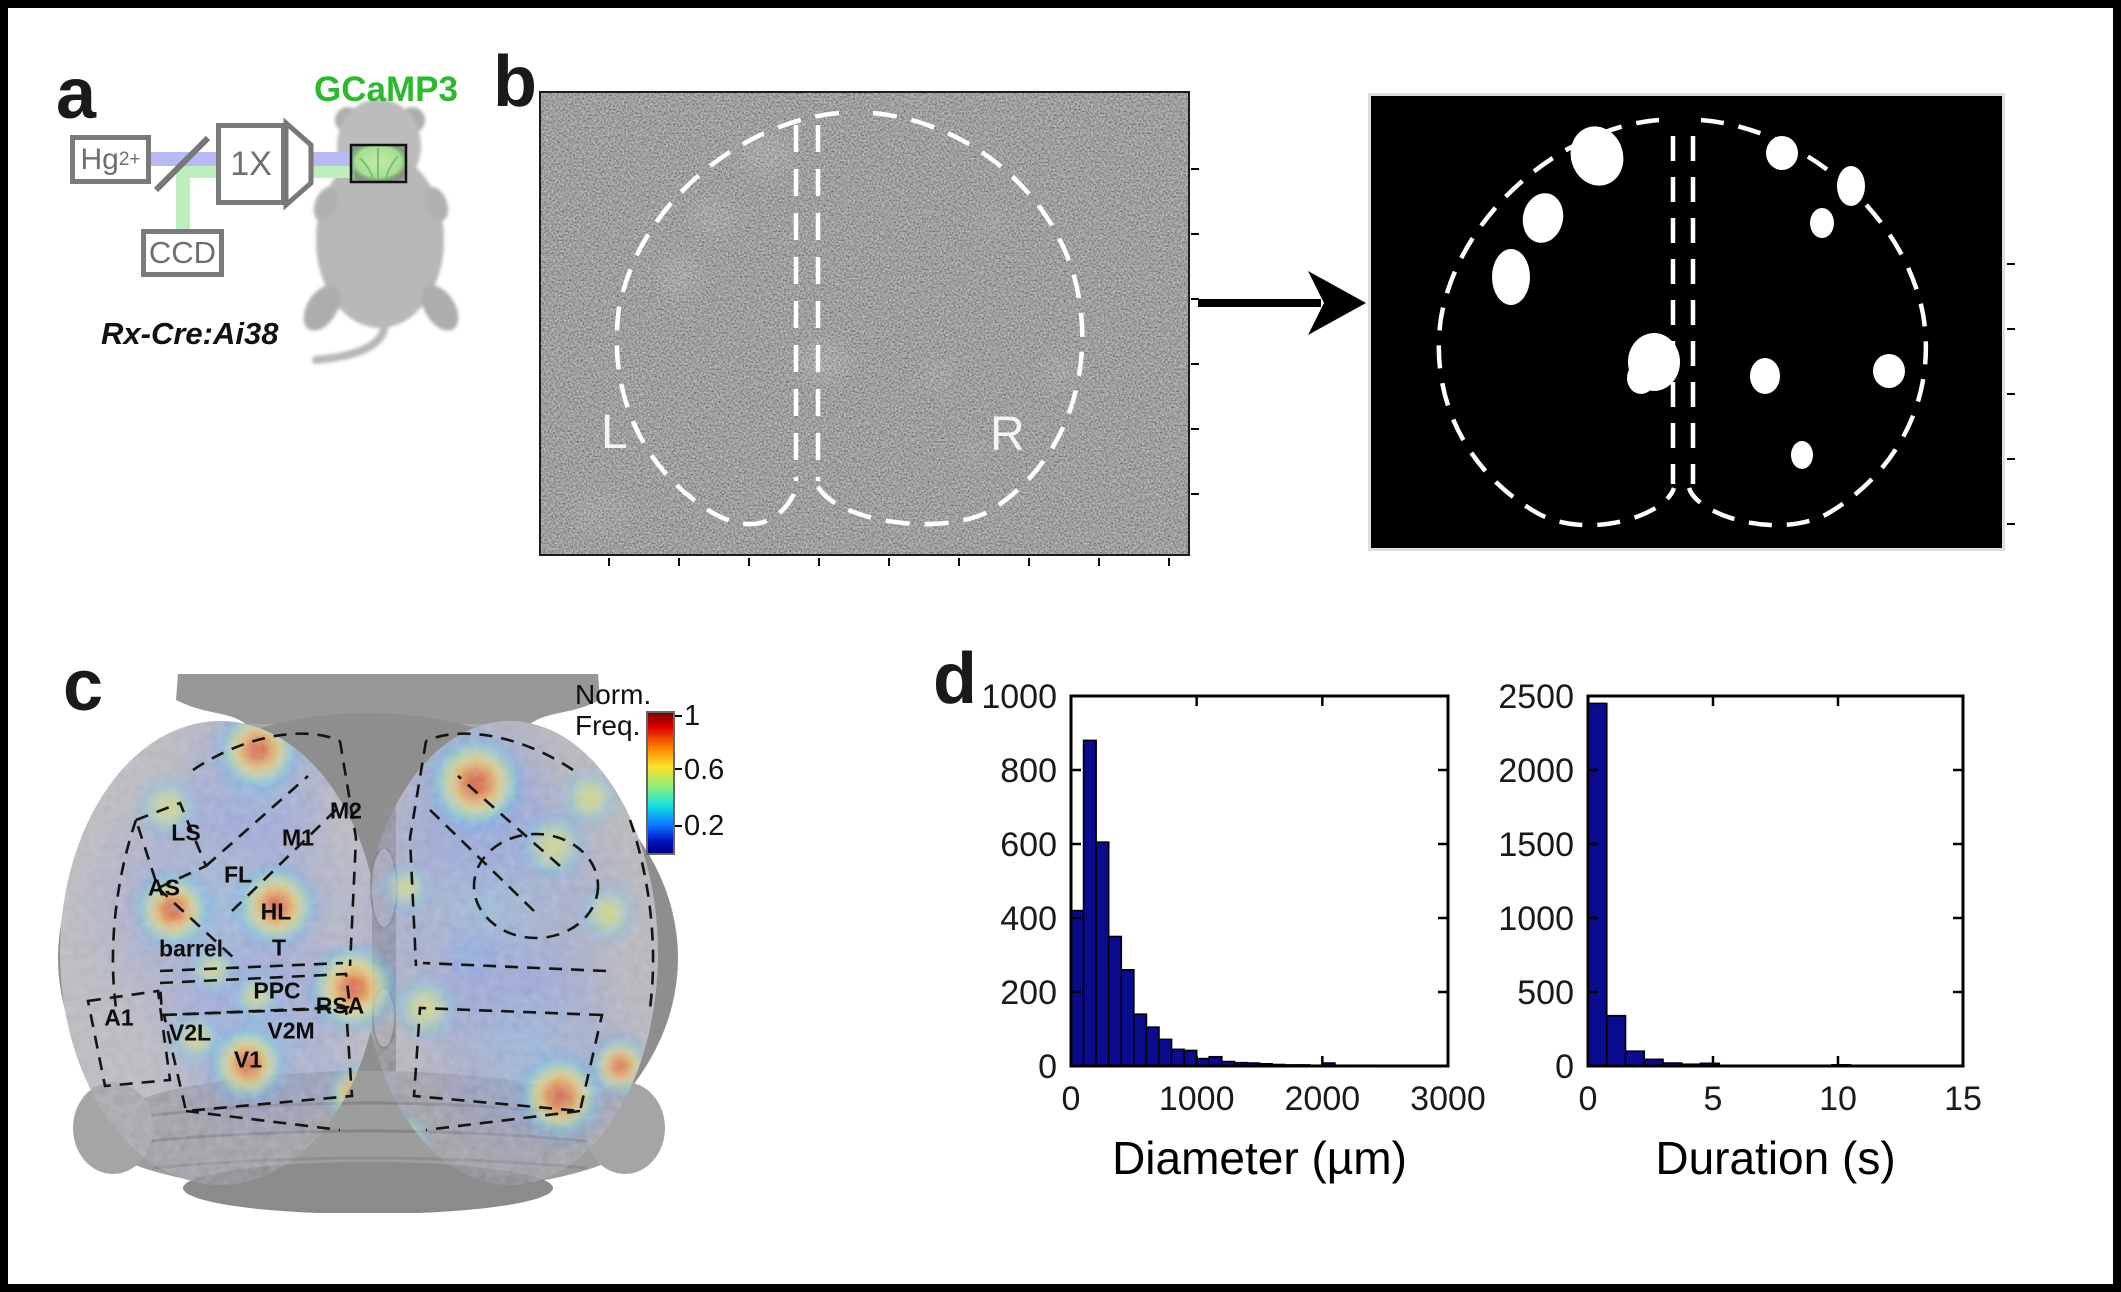 This screenshot has width=2121, height=1292. I want to click on x-tick-label: 2000, so click(1323, 1099).